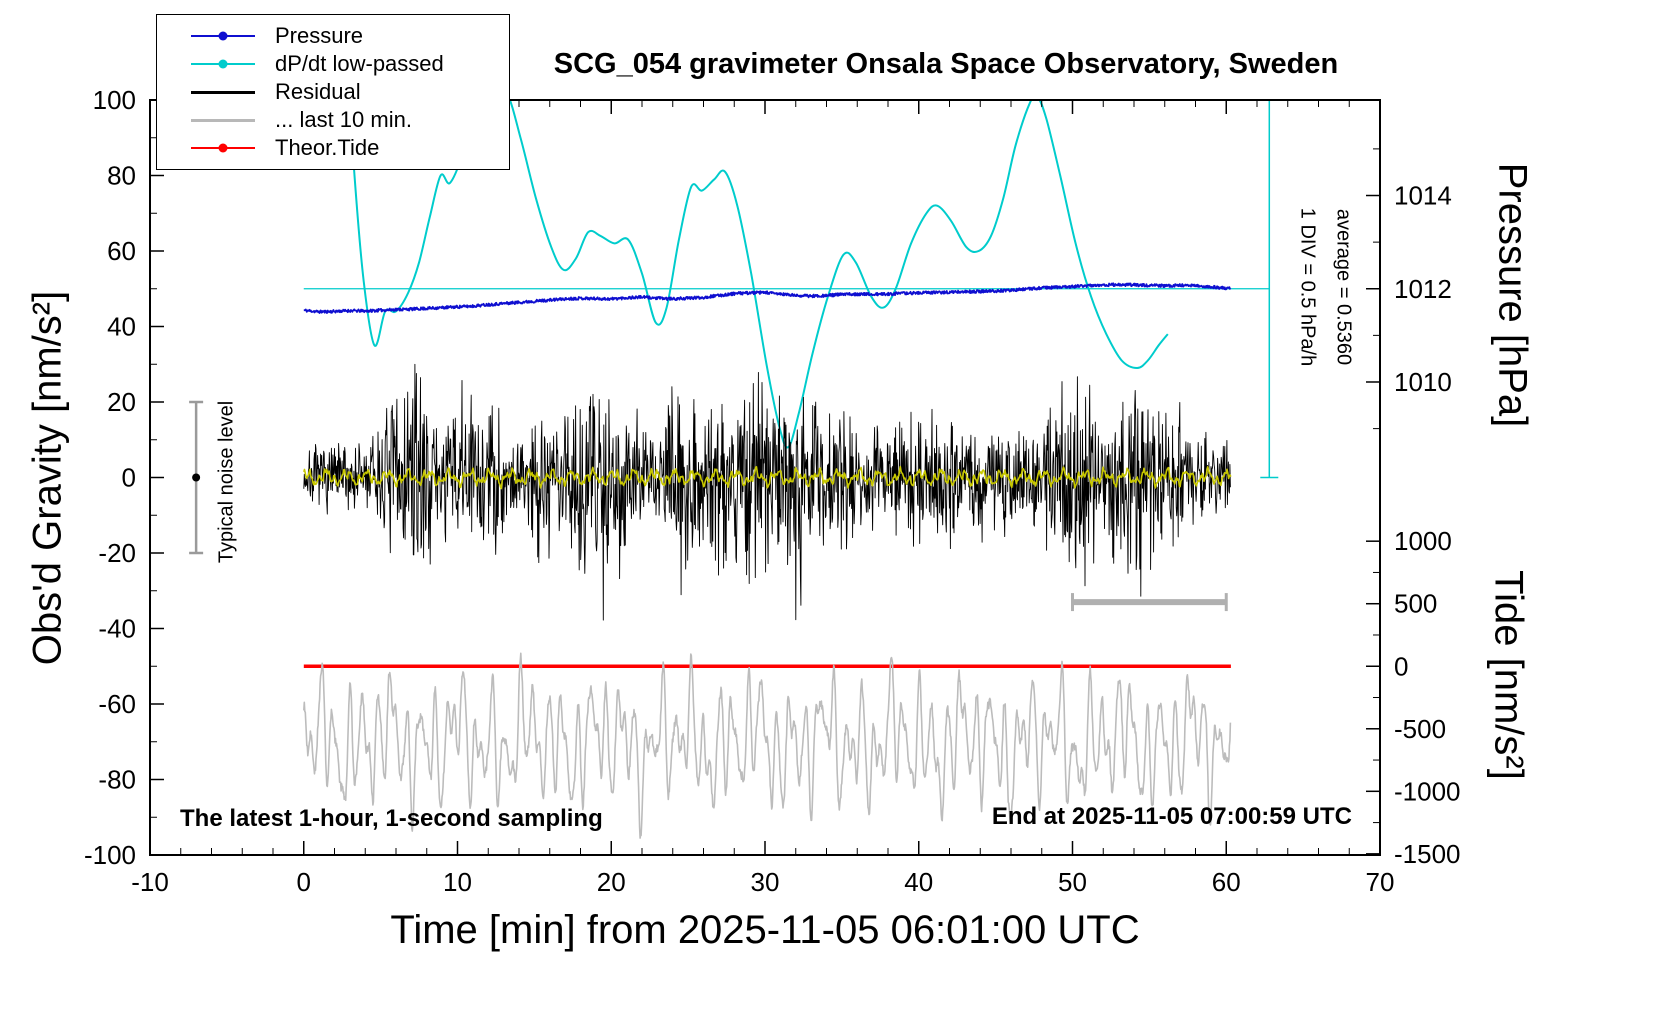 The height and width of the screenshot is (1020, 1660). I want to click on legend-item-dpdt: dP/dt low-passed, so click(333, 64).